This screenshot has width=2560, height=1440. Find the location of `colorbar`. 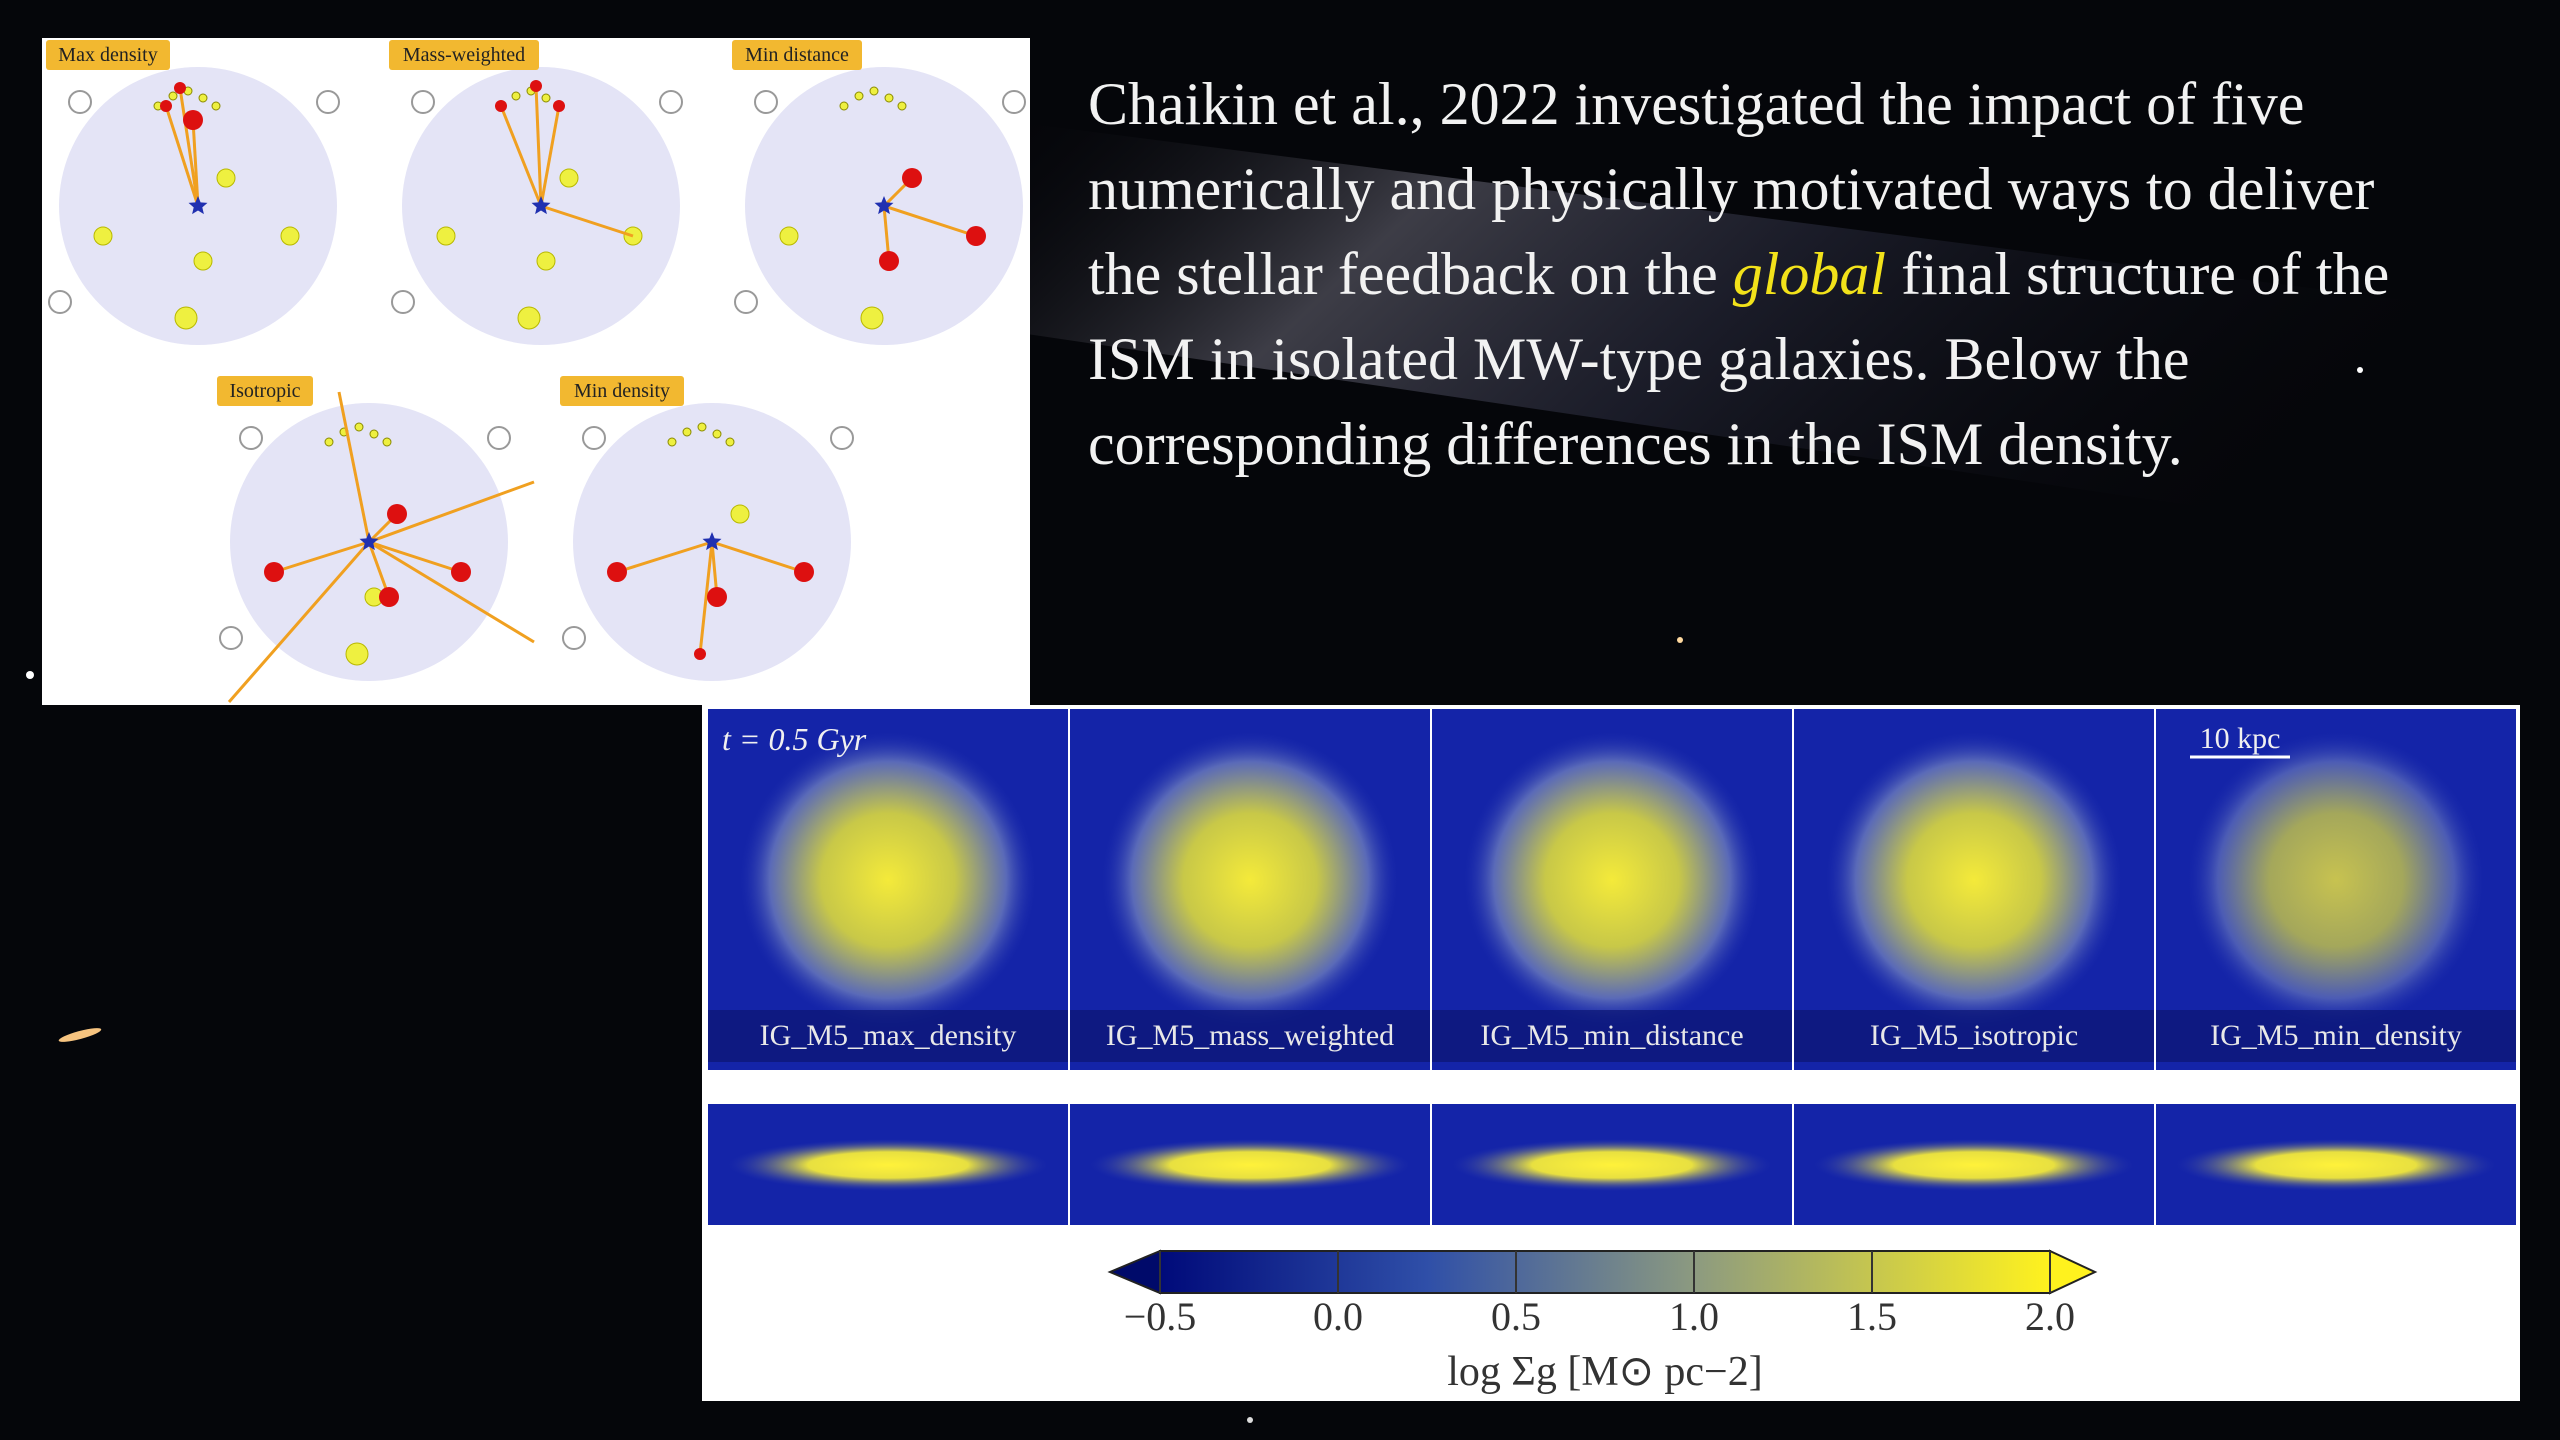

colorbar is located at coordinates (1605, 1272).